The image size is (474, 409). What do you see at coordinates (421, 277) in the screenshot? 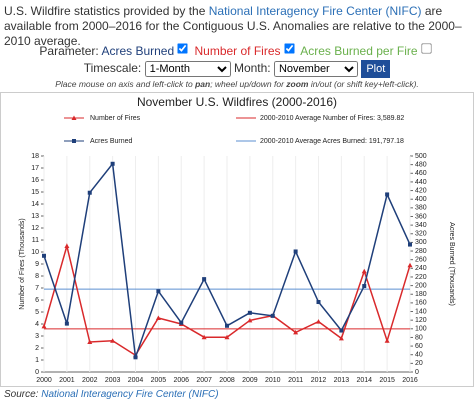
I see `y2-tick-label: 220` at bounding box center [421, 277].